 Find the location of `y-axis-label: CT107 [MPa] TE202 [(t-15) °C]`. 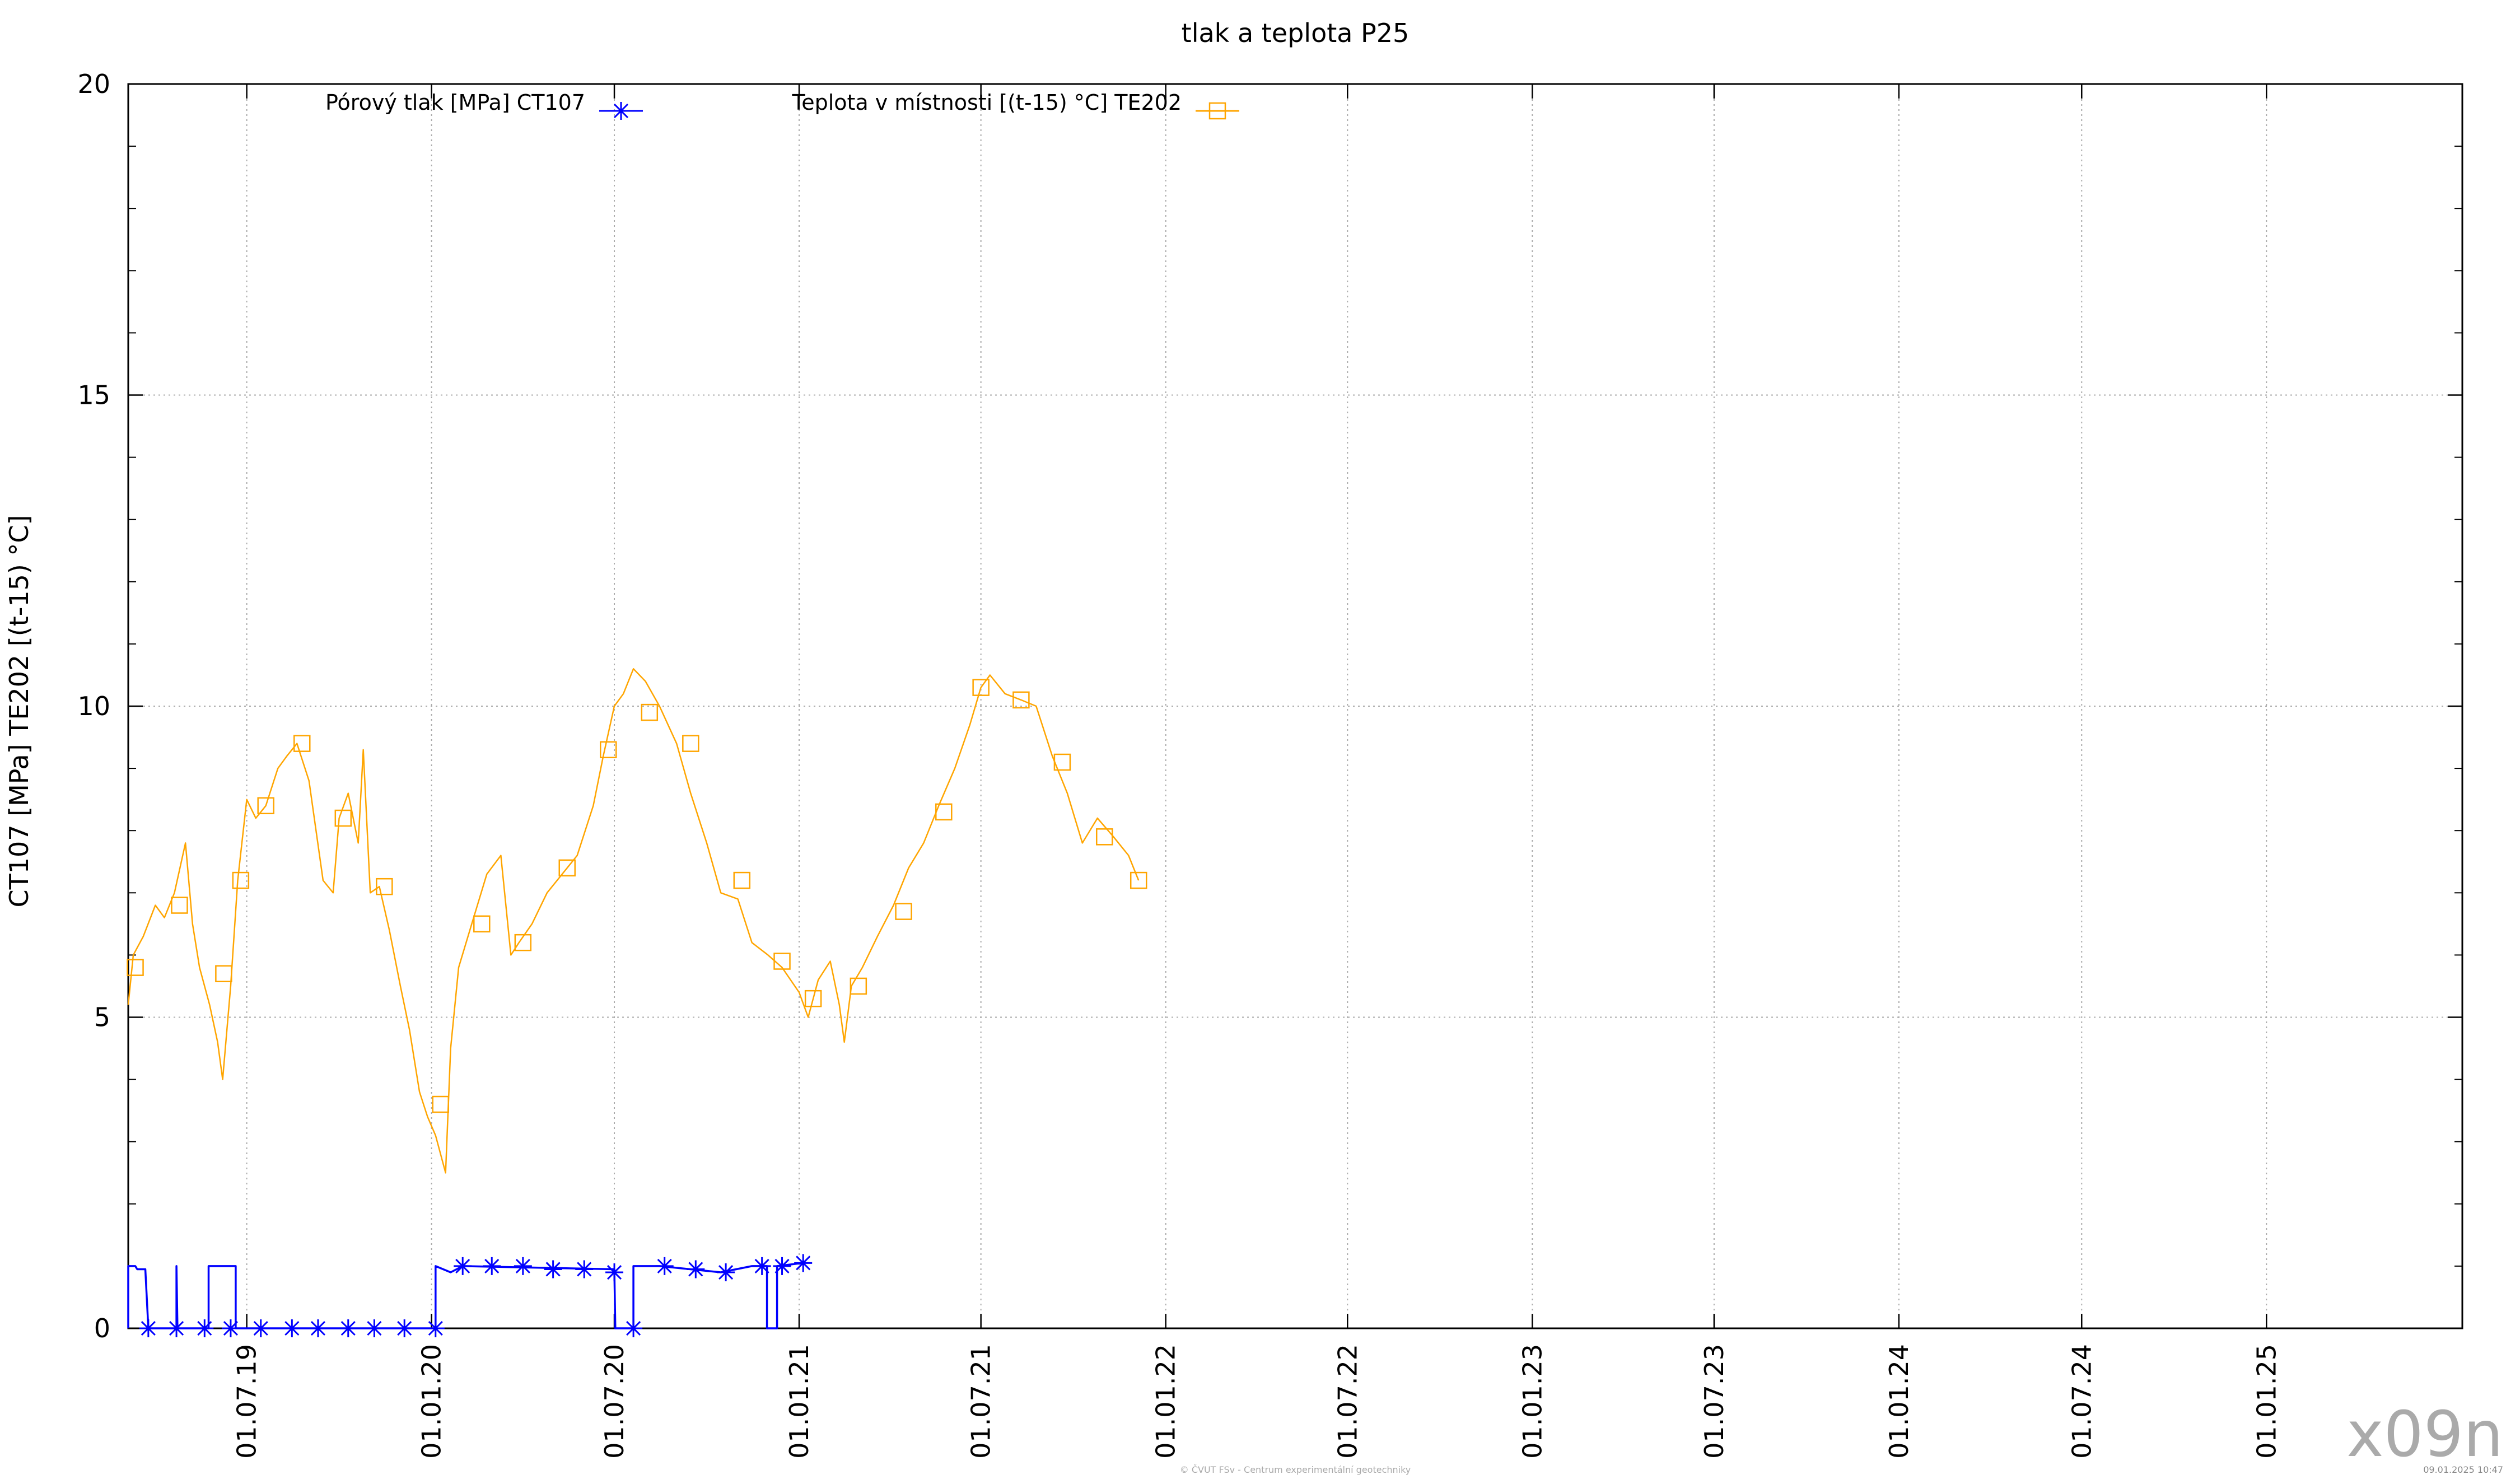

y-axis-label: CT107 [MPa] TE202 [(t-15) °C] is located at coordinates (19, 712).